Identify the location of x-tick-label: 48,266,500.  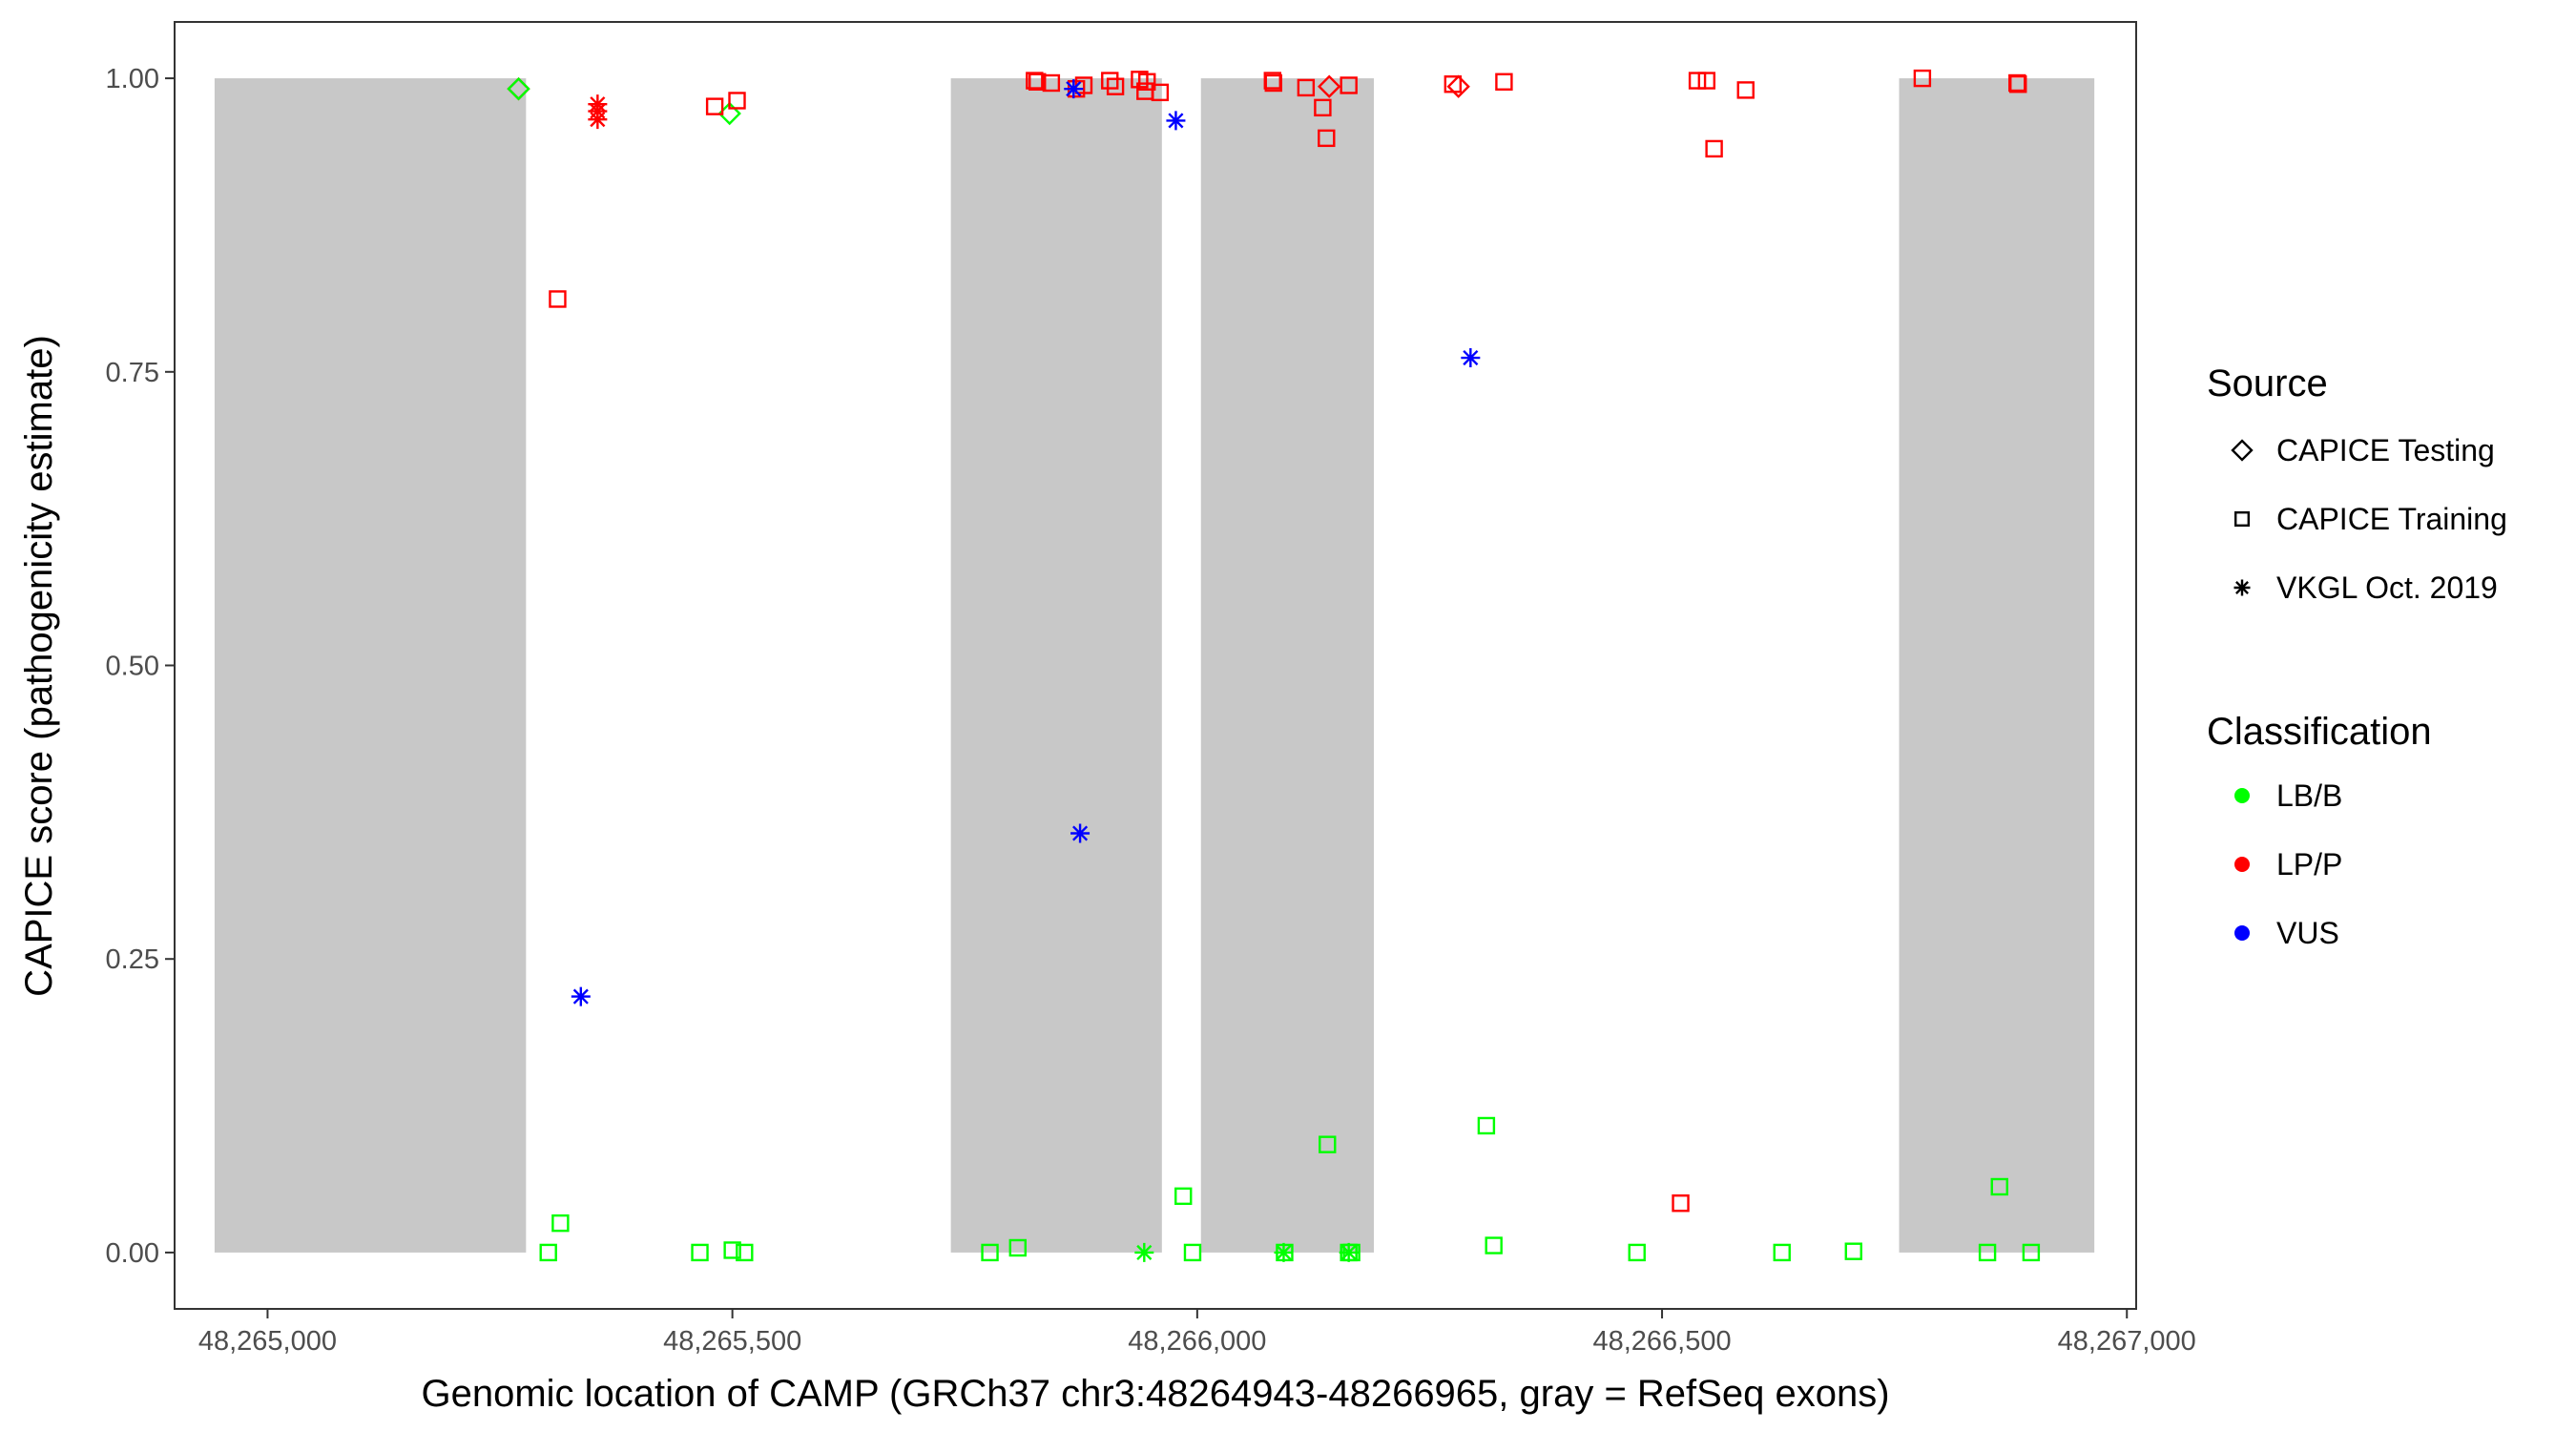
(1661, 1341).